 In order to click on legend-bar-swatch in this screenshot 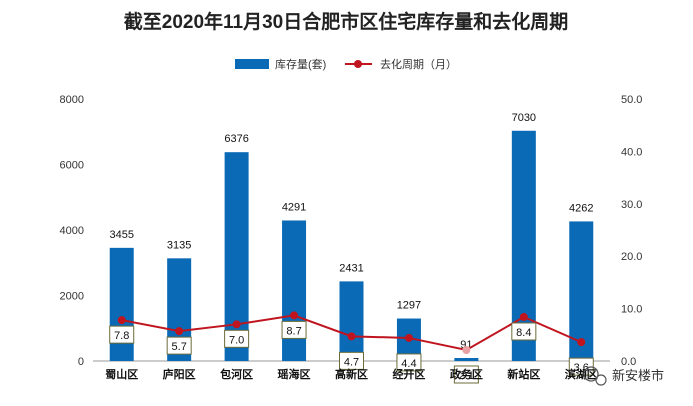, I will do `click(252, 64)`.